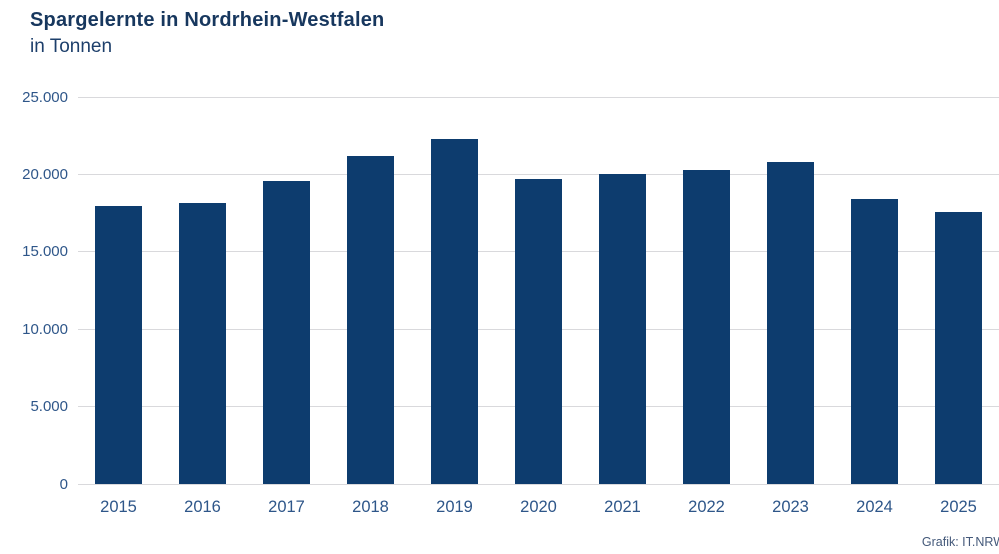 The image size is (999, 554). I want to click on bar-2024, so click(874, 341).